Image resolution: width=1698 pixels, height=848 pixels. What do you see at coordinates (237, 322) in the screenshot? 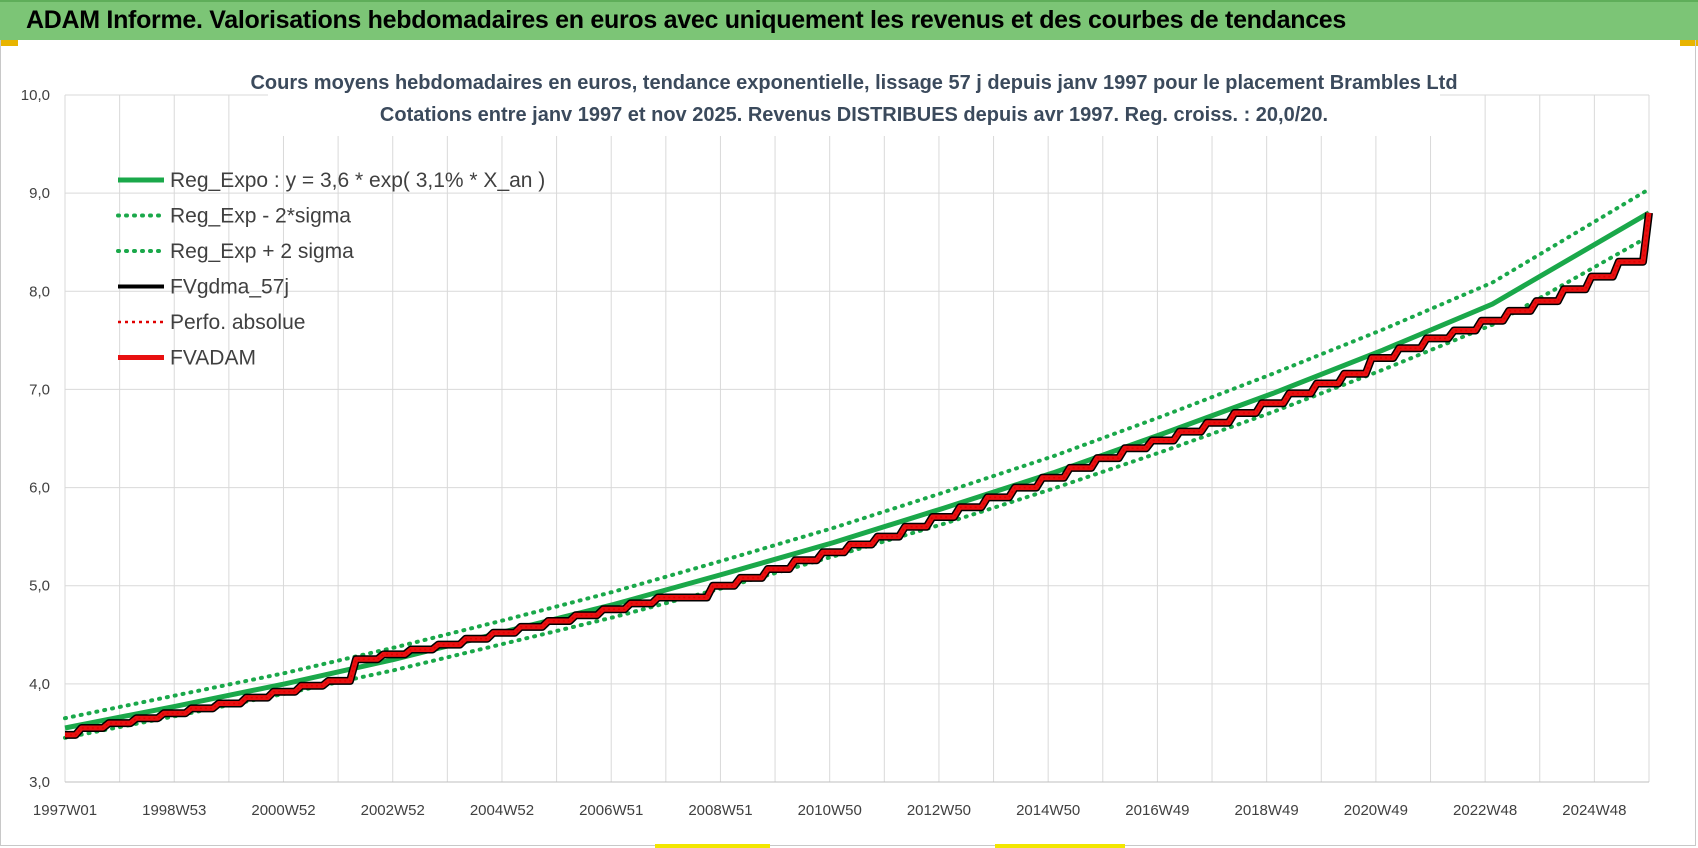
I see `legend-label: Perfo. absolue` at bounding box center [237, 322].